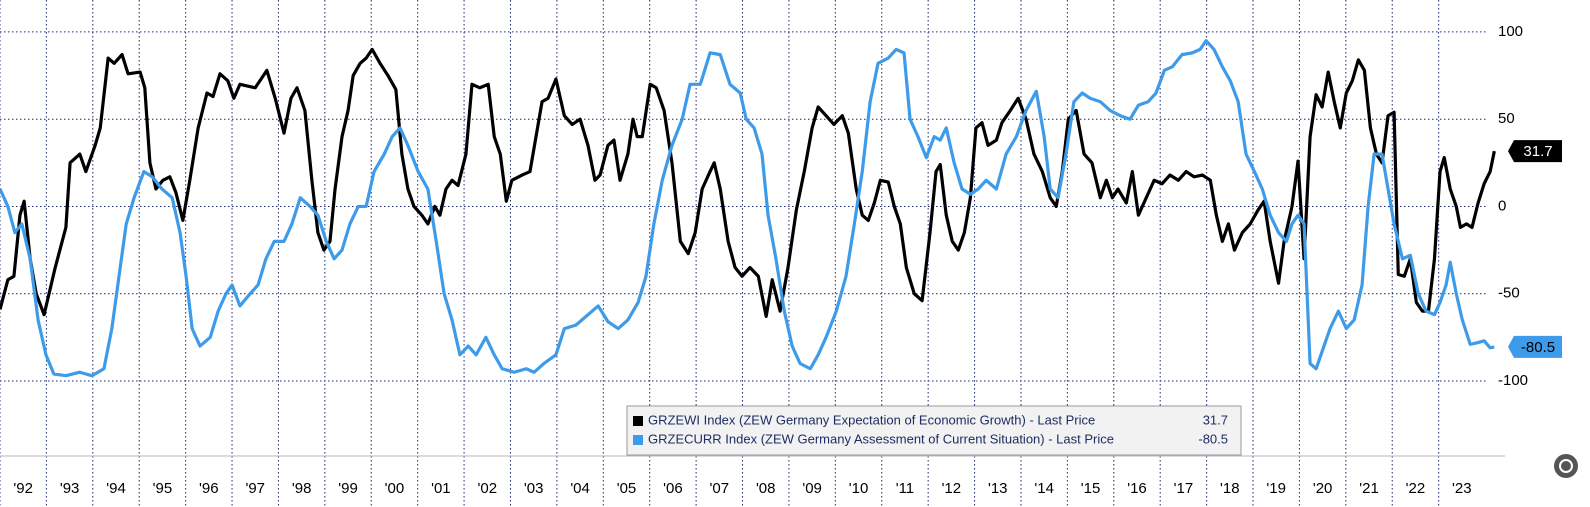  What do you see at coordinates (998, 488) in the screenshot?
I see `x-tick-label: '13` at bounding box center [998, 488].